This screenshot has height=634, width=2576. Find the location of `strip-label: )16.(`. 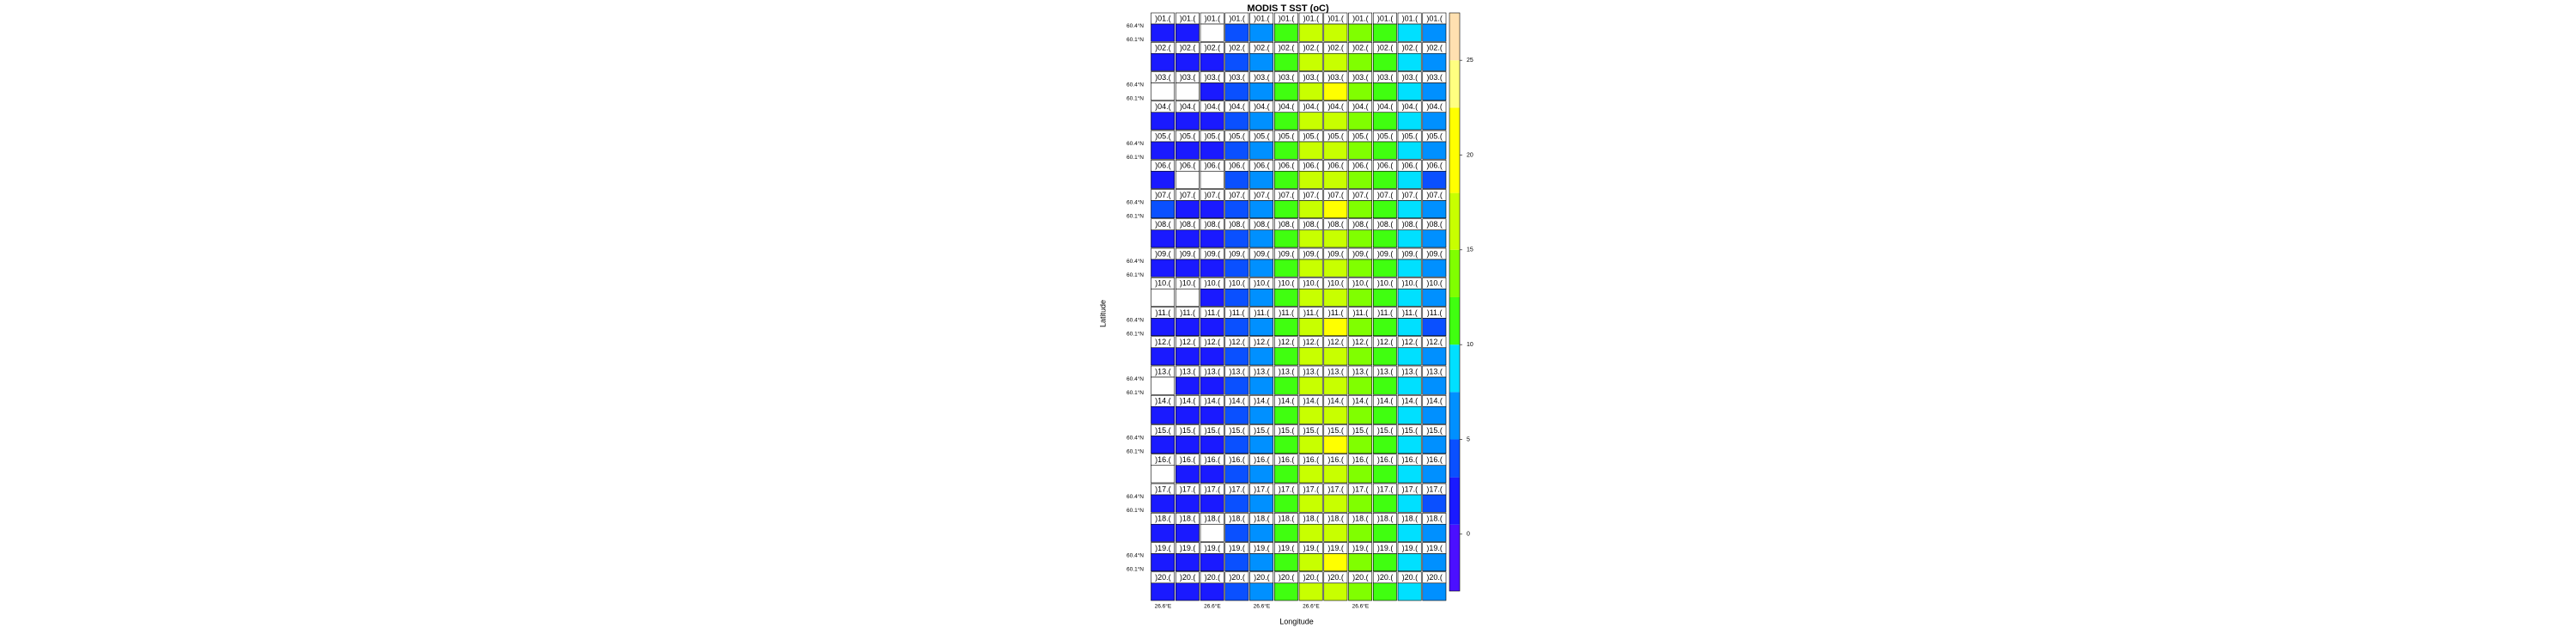

strip-label: )16.( is located at coordinates (1163, 460).